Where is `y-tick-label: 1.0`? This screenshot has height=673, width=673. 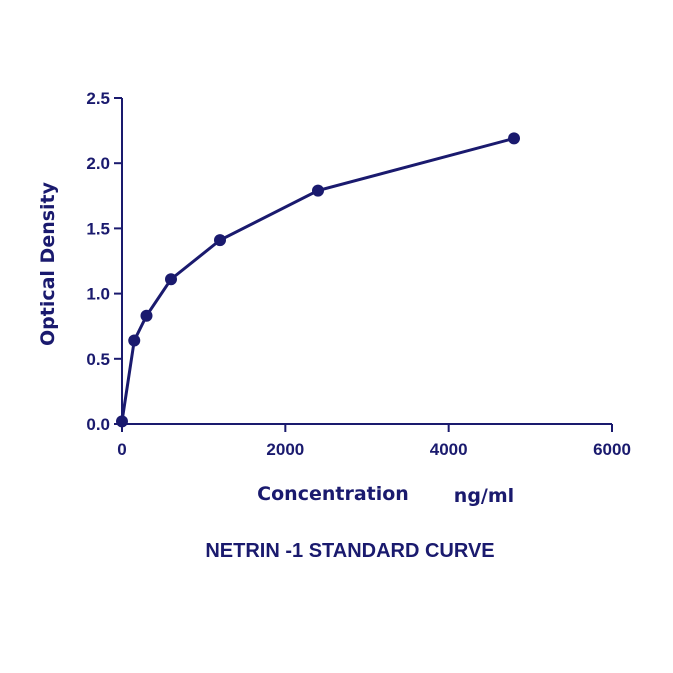
y-tick-label: 1.0 is located at coordinates (98, 294).